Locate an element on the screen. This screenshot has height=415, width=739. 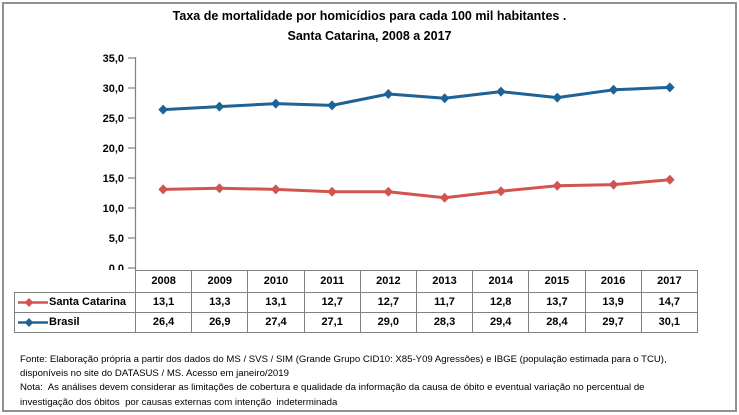
value-cell-brasil: 29,7 is located at coordinates (613, 322).